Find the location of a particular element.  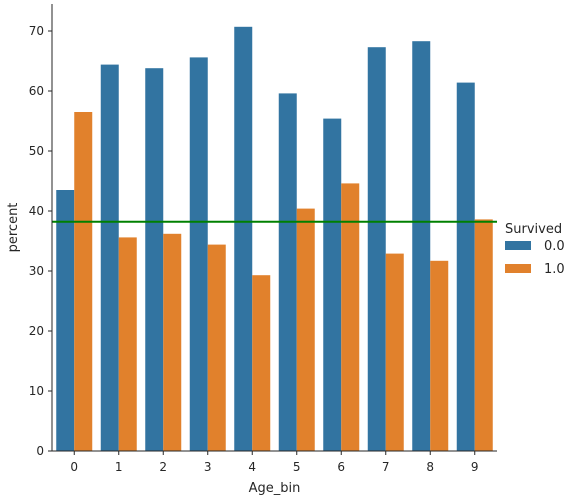

y-tick-label: 60 is located at coordinates (36, 91).